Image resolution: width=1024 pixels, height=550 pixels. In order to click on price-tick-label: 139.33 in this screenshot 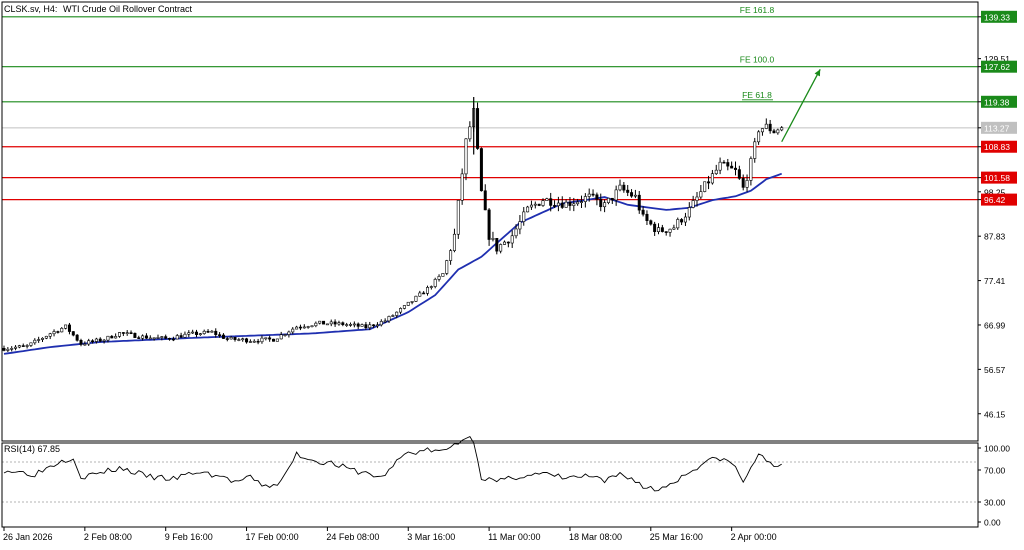, I will do `click(997, 17)`.